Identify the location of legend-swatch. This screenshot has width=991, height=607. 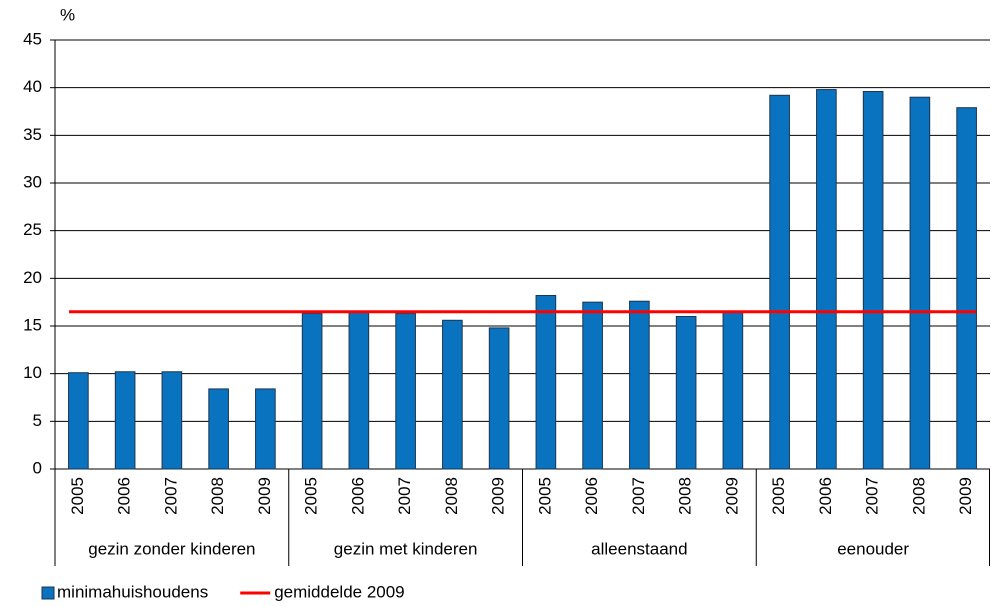
(48, 593).